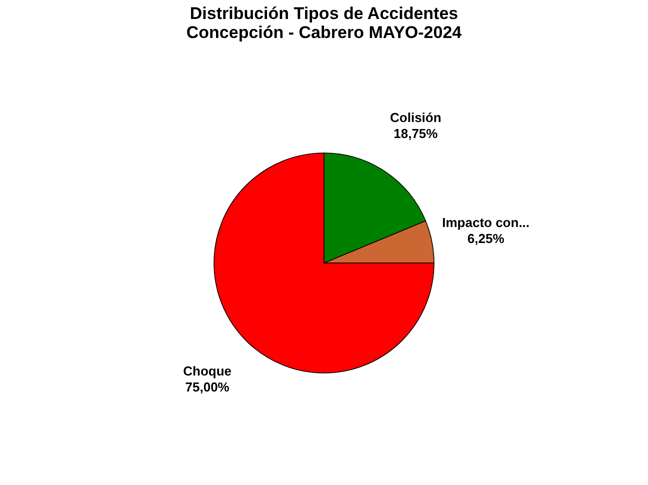 Image resolution: width=648 pixels, height=485 pixels. What do you see at coordinates (324, 32) in the screenshot?
I see `text: Concepción - Cabrero MAYO-2024` at bounding box center [324, 32].